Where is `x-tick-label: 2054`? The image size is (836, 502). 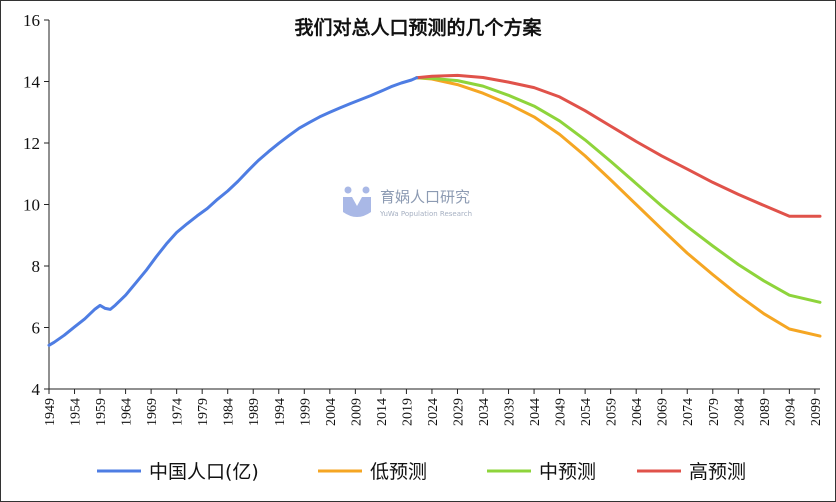
x-tick-label: 2054 is located at coordinates (586, 412).